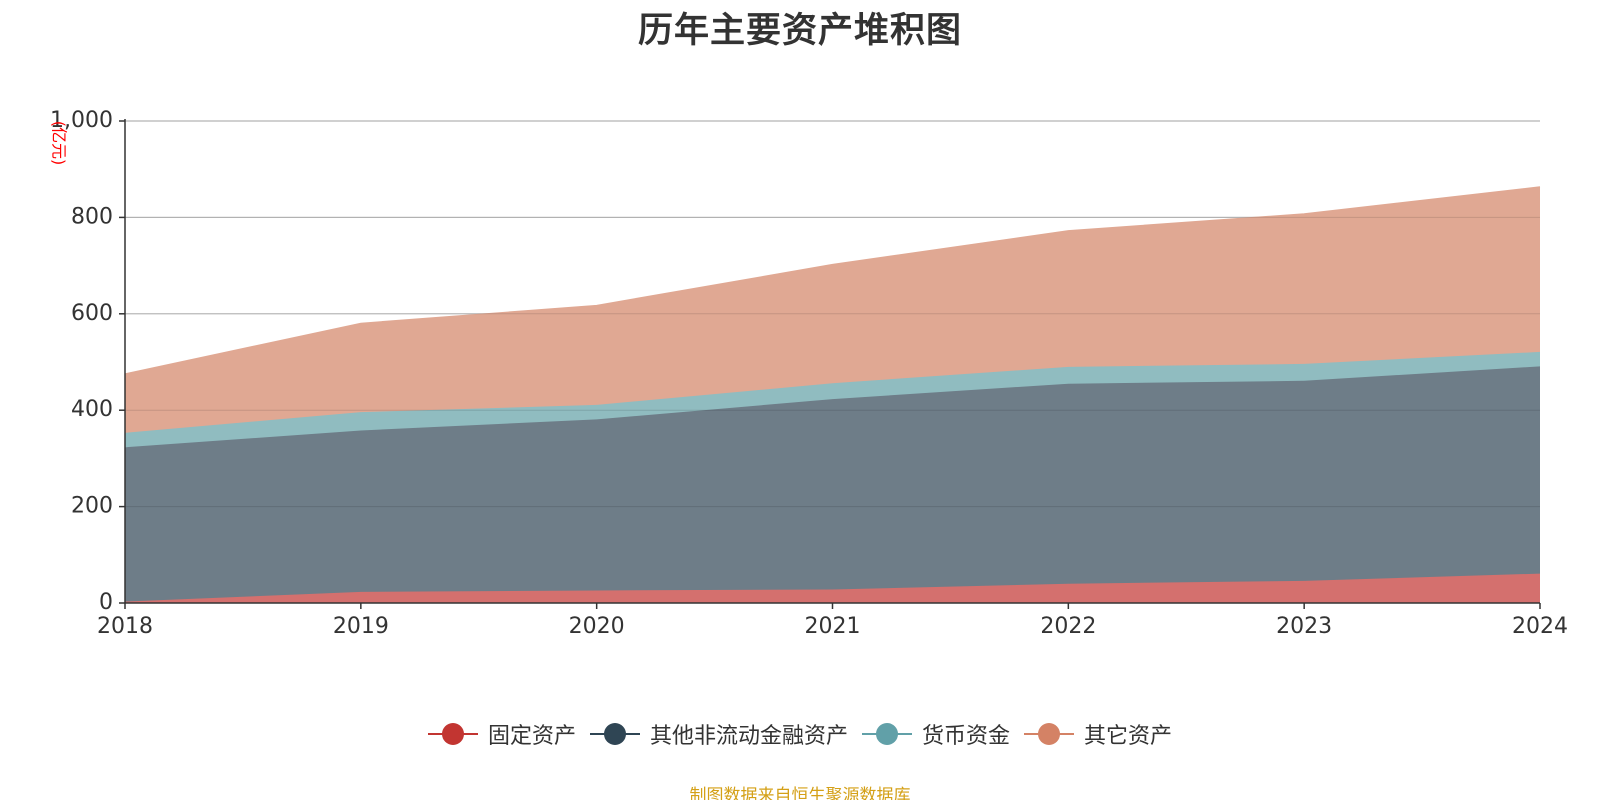  What do you see at coordinates (800, 793) in the screenshot?
I see `source-note: 制图数据来自恒生聚源数据库` at bounding box center [800, 793].